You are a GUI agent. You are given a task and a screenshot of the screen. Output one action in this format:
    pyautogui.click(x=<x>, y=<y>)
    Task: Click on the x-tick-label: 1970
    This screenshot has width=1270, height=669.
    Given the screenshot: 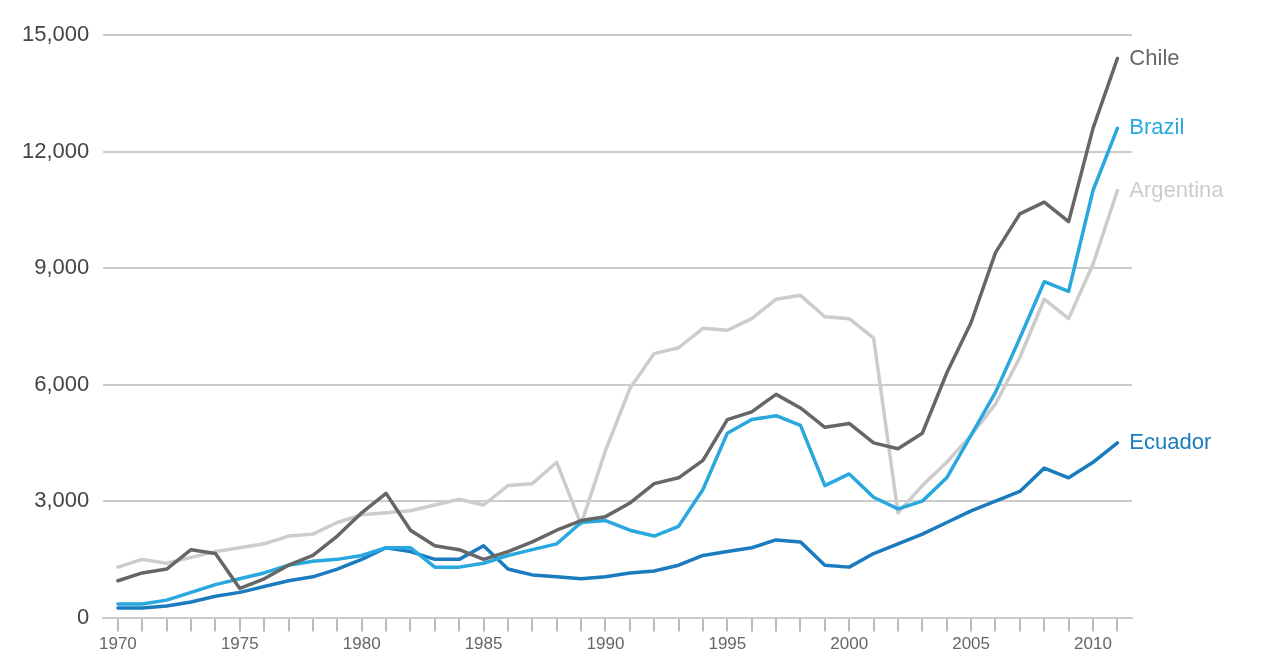 What is the action you would take?
    pyautogui.click(x=118, y=644)
    